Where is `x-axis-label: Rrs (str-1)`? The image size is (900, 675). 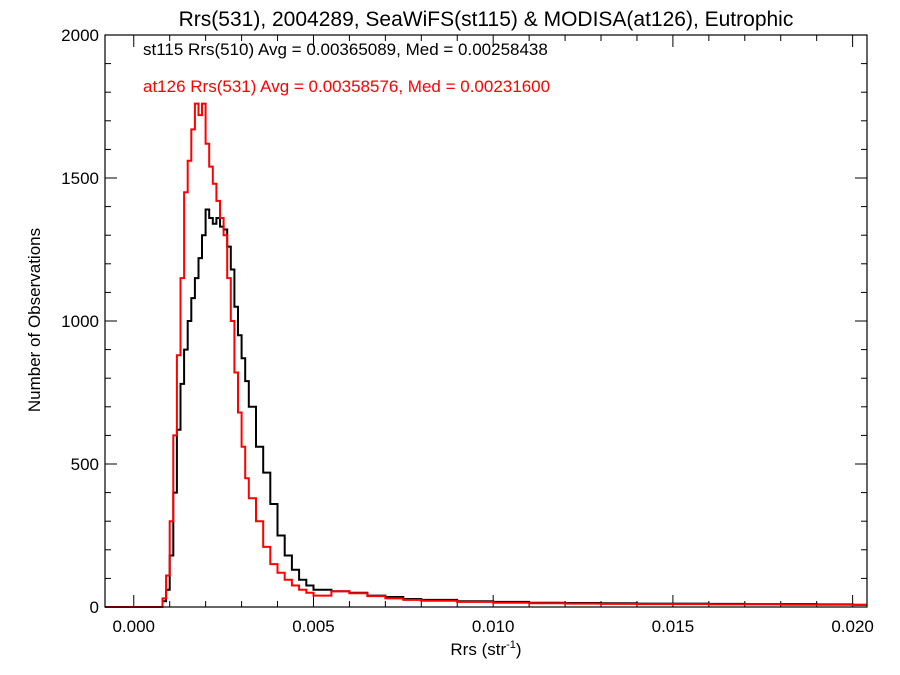 x-axis-label: Rrs (str-1) is located at coordinates (485, 649).